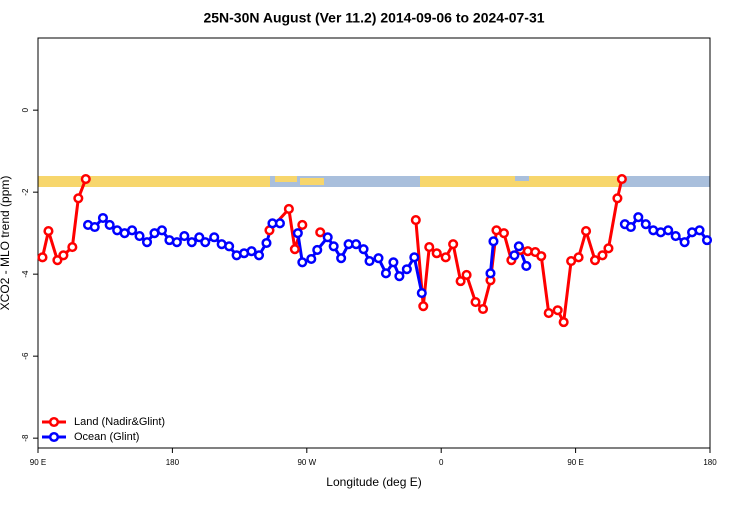 This screenshot has height=505, width=750. What do you see at coordinates (25, 192) in the screenshot?
I see `y-tick-label: -2` at bounding box center [25, 192].